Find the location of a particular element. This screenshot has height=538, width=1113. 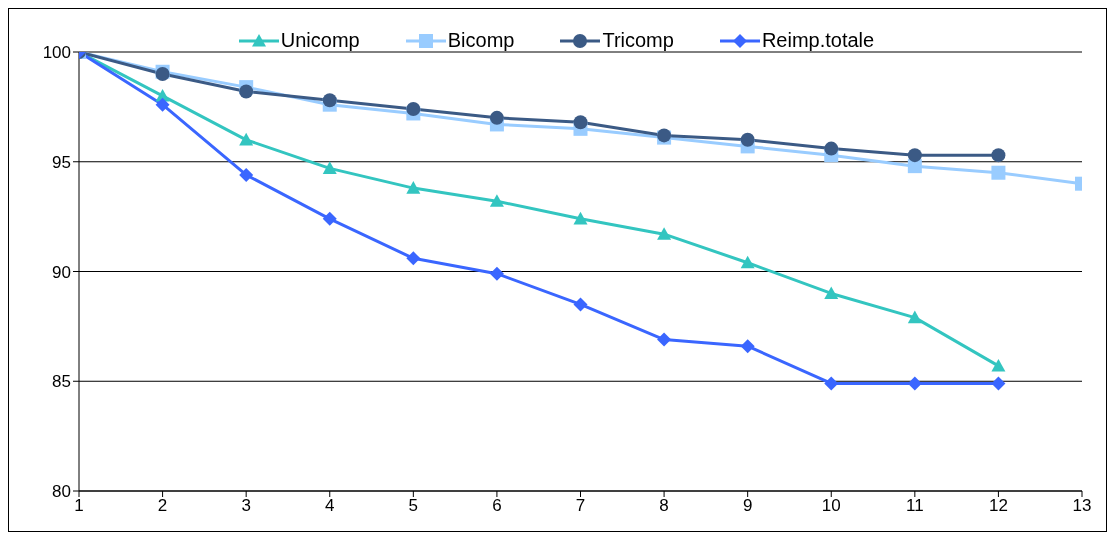

x-tick-label: 11 is located at coordinates (915, 506).